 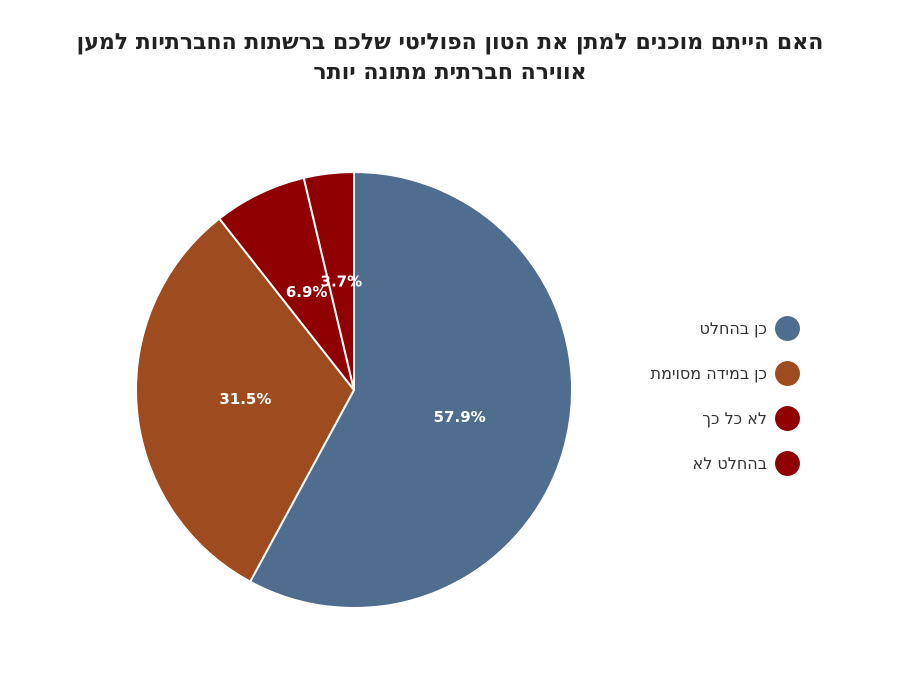 I want to click on pie-data-labels: 57.9% 31.5% 6.9%3.7%, so click(x=352, y=349).